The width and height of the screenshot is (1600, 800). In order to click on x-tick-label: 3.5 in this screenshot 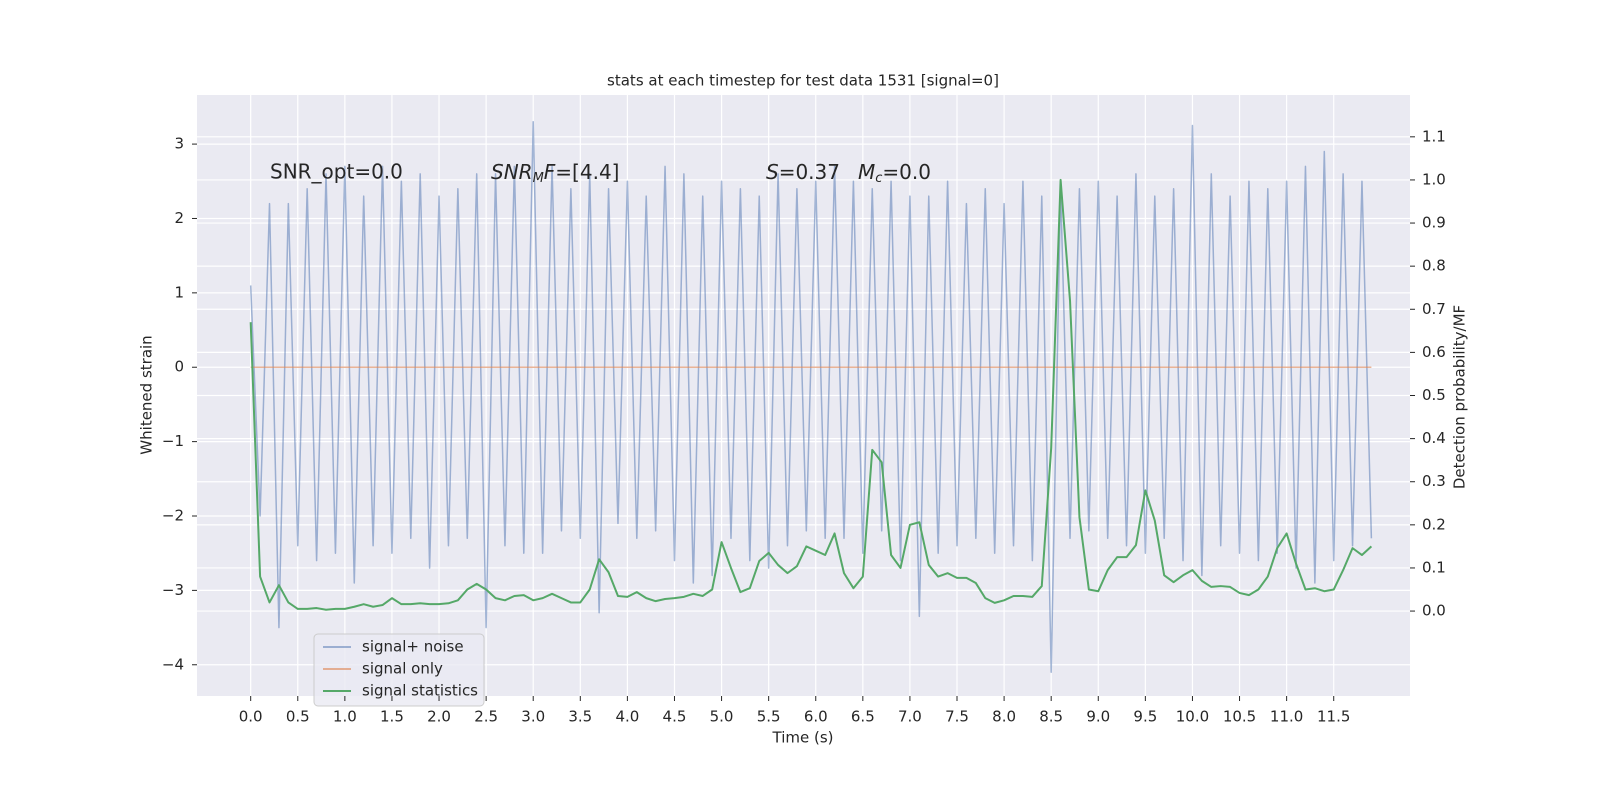, I will do `click(580, 717)`.